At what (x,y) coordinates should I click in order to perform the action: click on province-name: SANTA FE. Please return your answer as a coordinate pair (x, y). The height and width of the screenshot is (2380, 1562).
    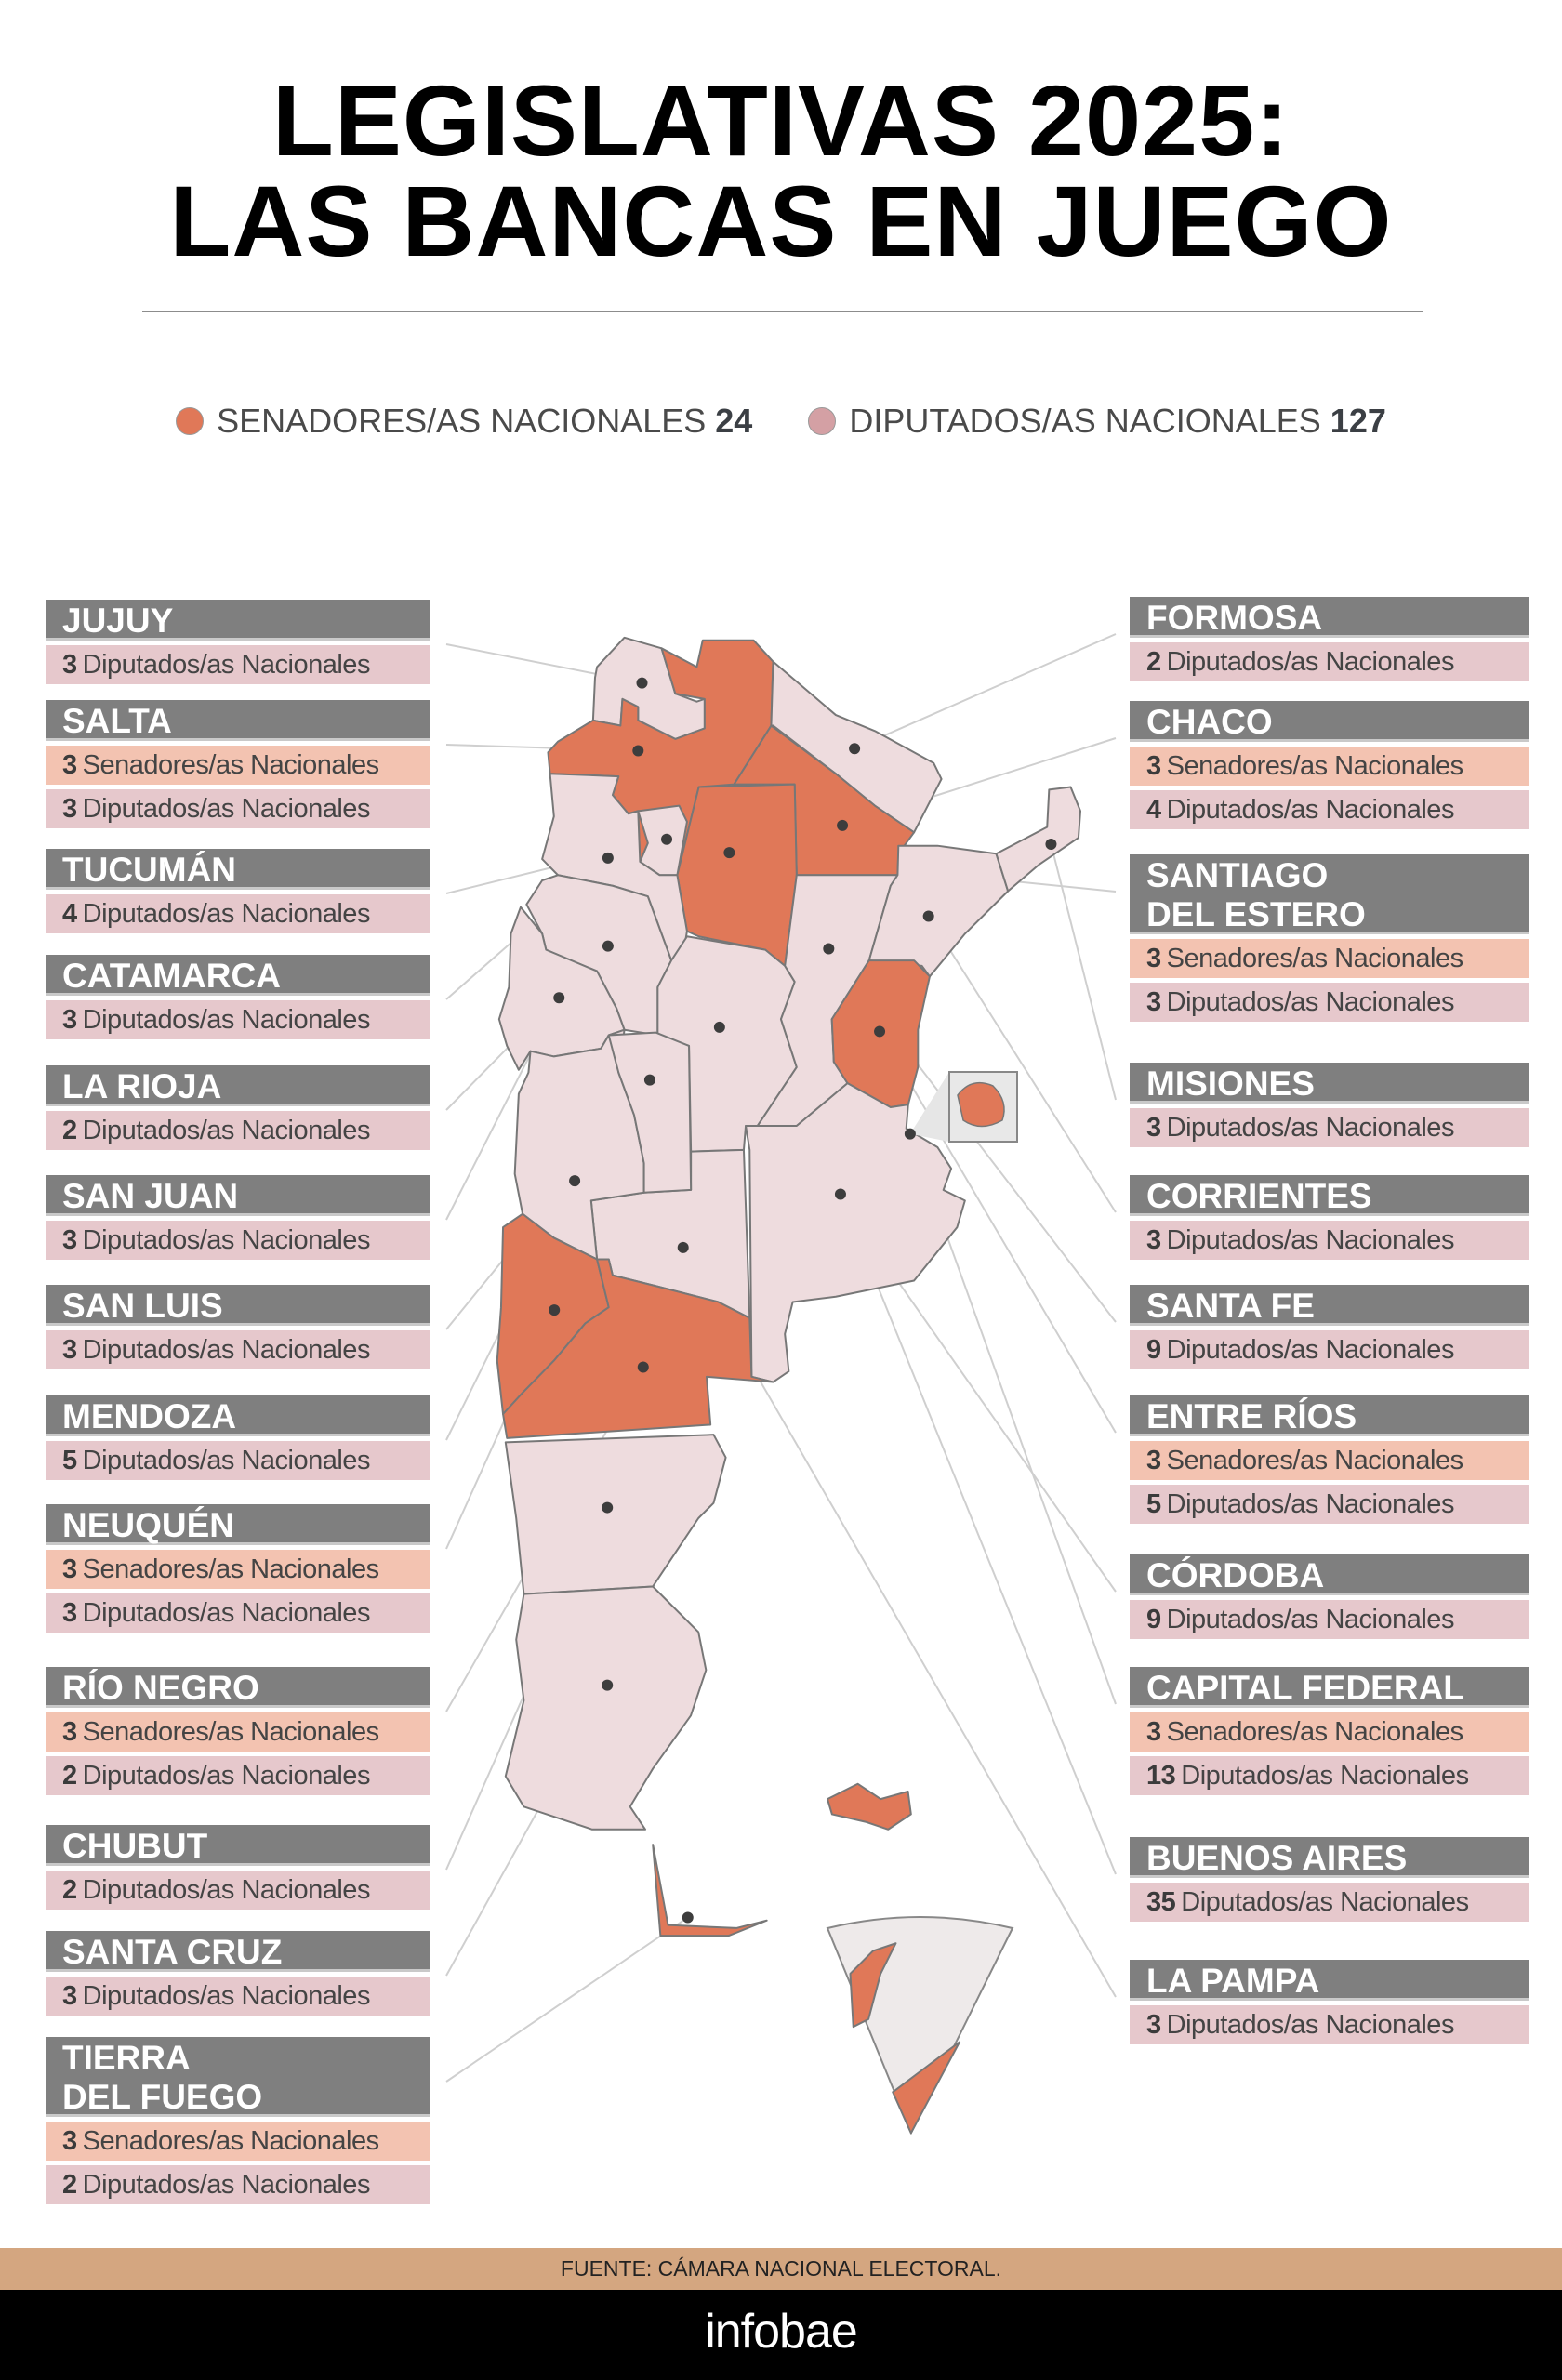
    Looking at the image, I should click on (1330, 1305).